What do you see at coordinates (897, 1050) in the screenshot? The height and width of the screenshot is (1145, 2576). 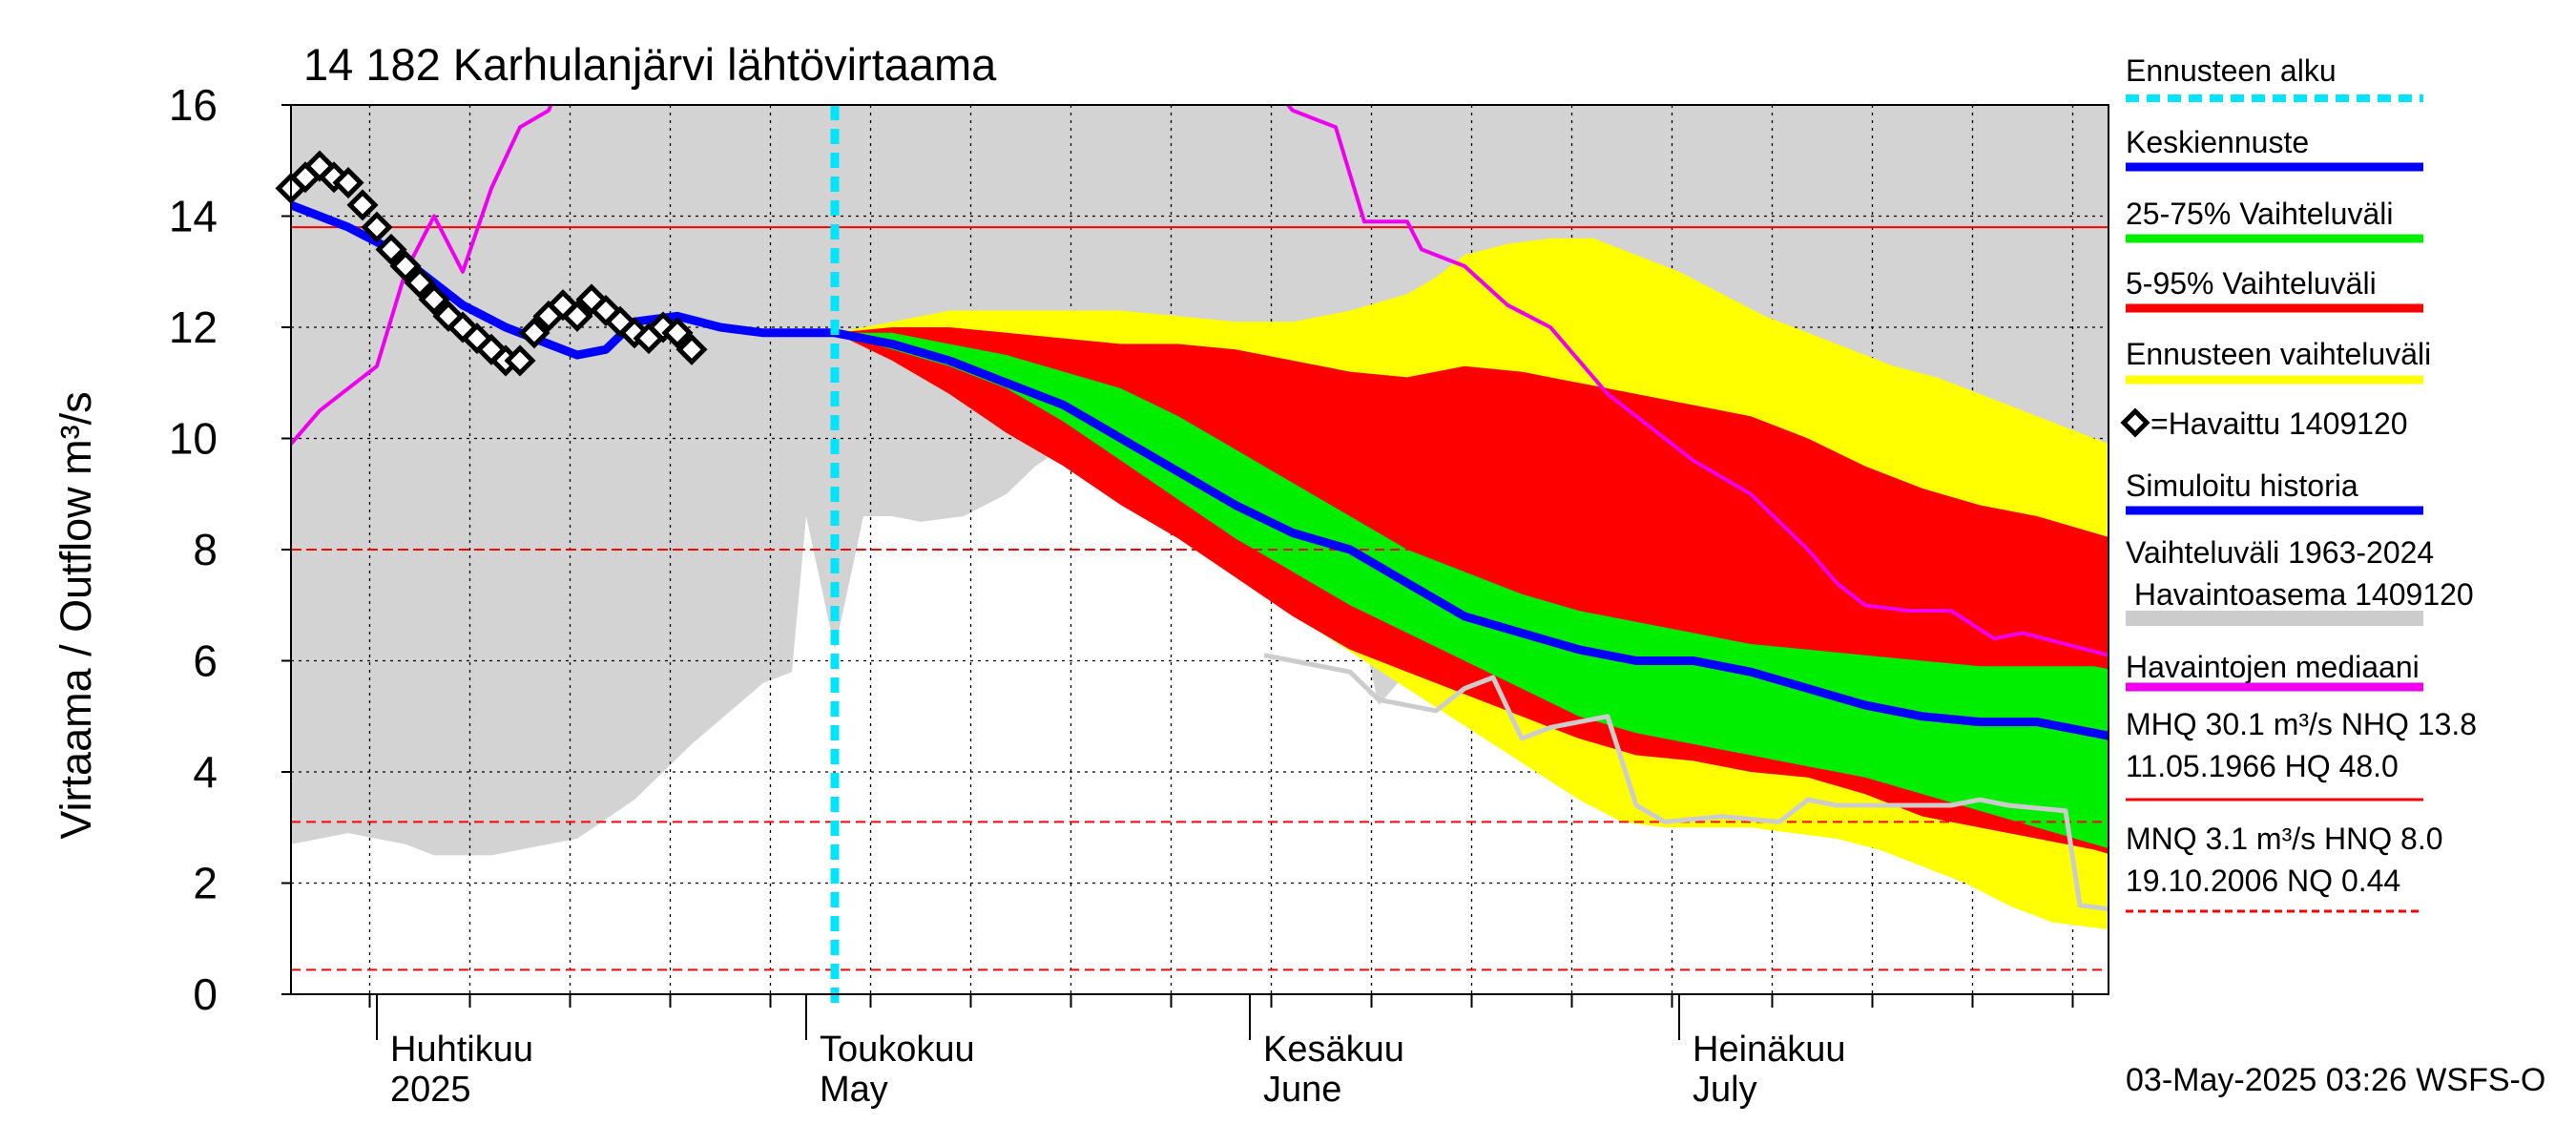 I see `x-month-label-fi: Toukokuu` at bounding box center [897, 1050].